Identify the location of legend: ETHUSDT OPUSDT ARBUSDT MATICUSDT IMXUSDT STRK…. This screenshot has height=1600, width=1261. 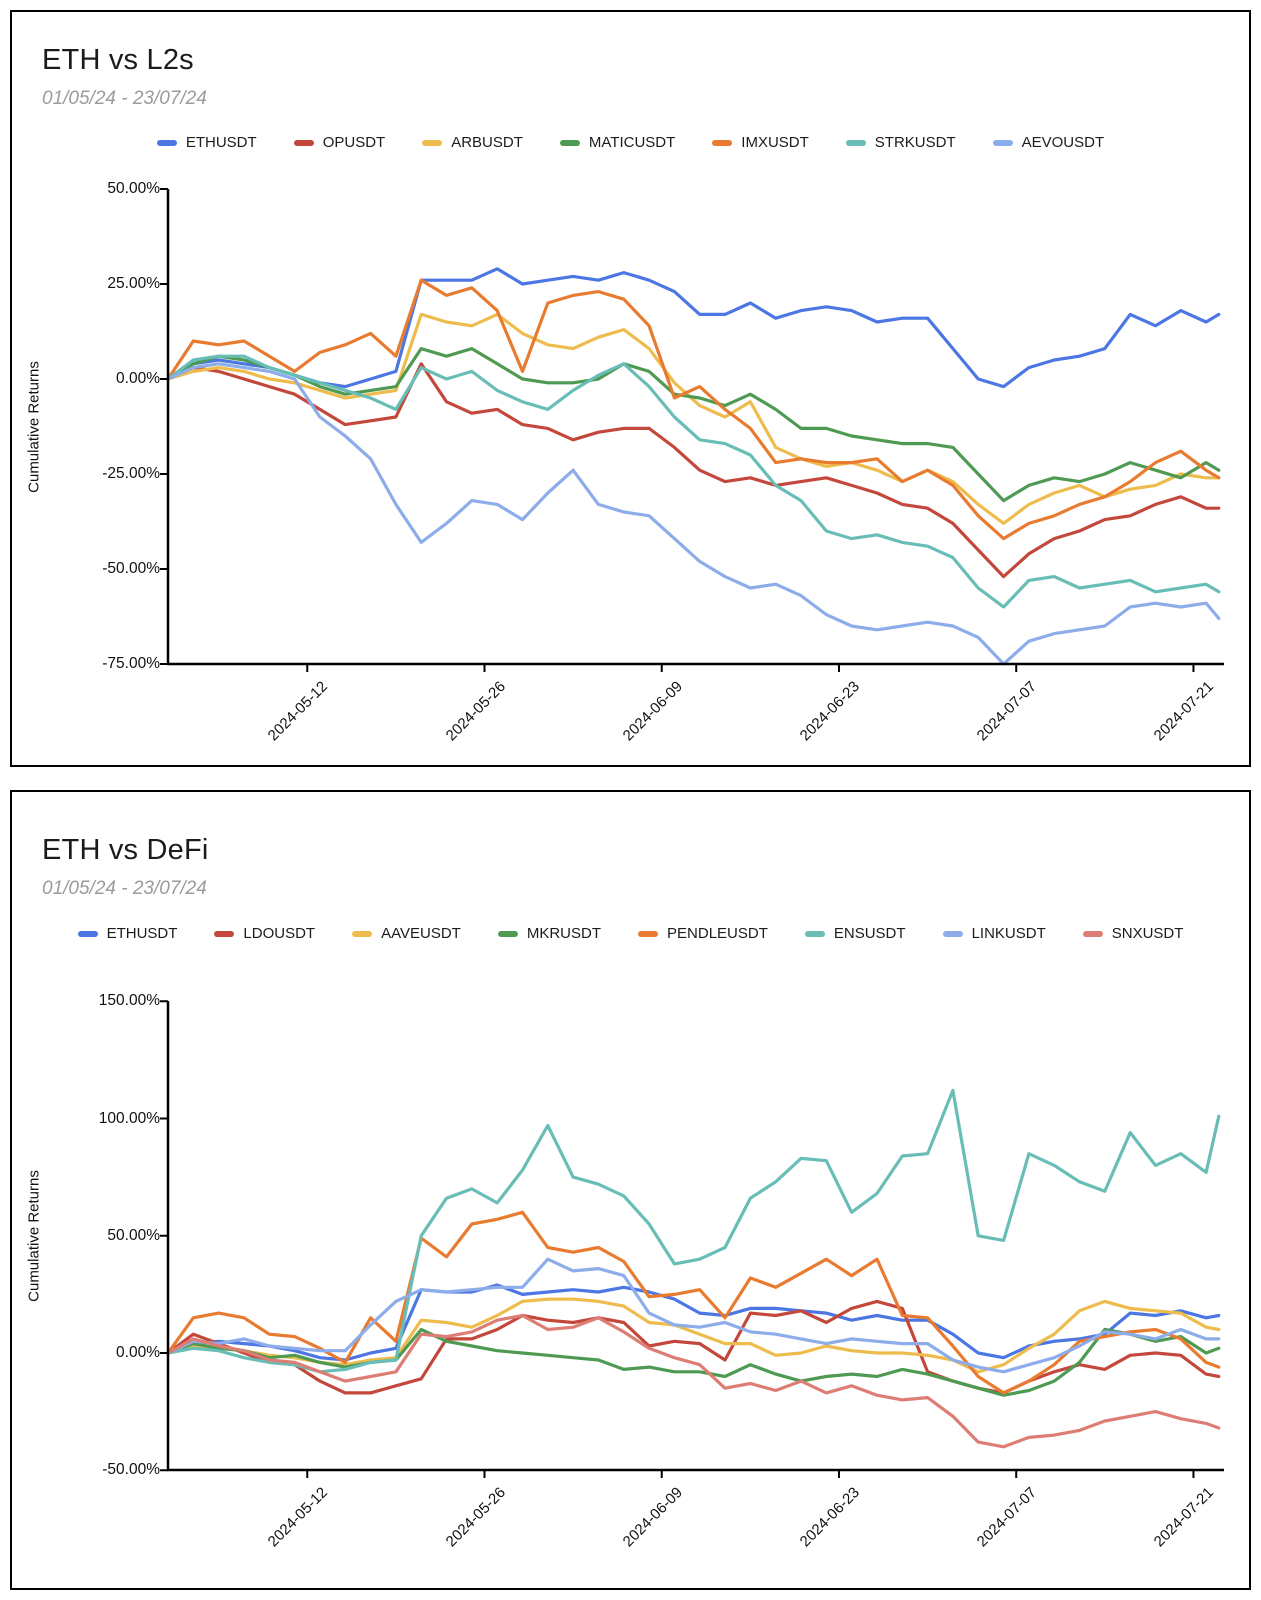
(630, 142).